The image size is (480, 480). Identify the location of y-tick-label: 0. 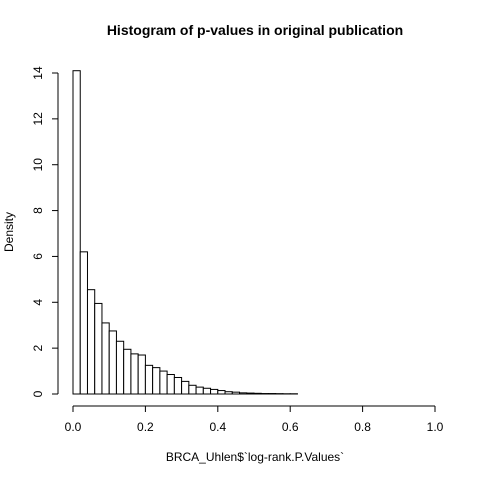
(38, 393).